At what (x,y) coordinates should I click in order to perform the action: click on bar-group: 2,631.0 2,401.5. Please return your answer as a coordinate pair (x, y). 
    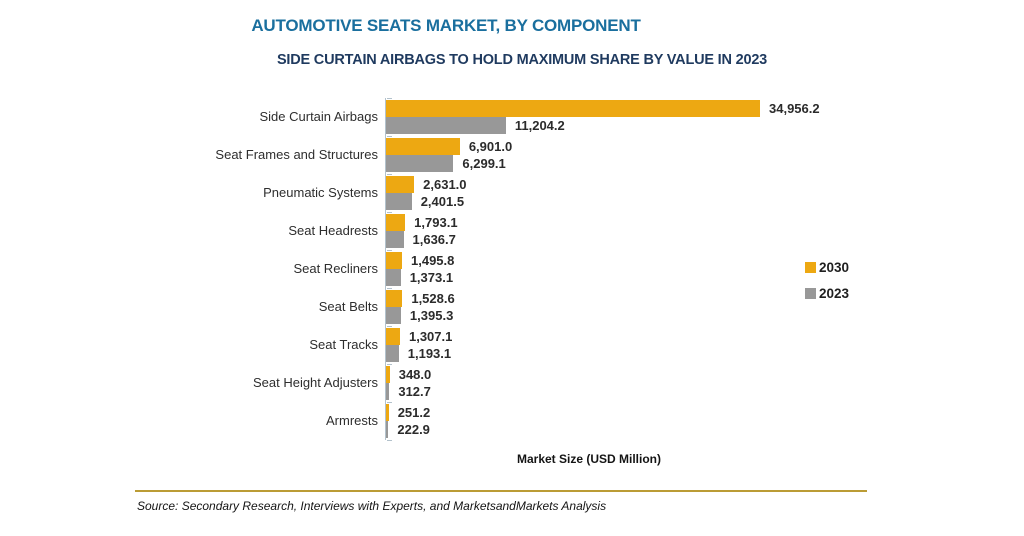
    Looking at the image, I should click on (704, 193).